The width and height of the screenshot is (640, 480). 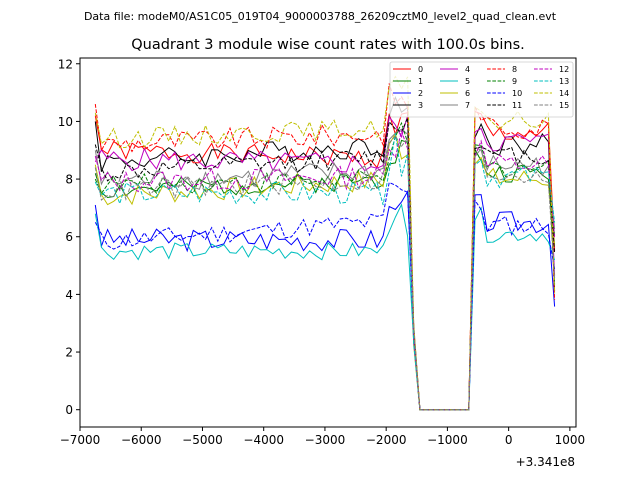 What do you see at coordinates (386, 440) in the screenshot?
I see `x-tick-label: −2000` at bounding box center [386, 440].